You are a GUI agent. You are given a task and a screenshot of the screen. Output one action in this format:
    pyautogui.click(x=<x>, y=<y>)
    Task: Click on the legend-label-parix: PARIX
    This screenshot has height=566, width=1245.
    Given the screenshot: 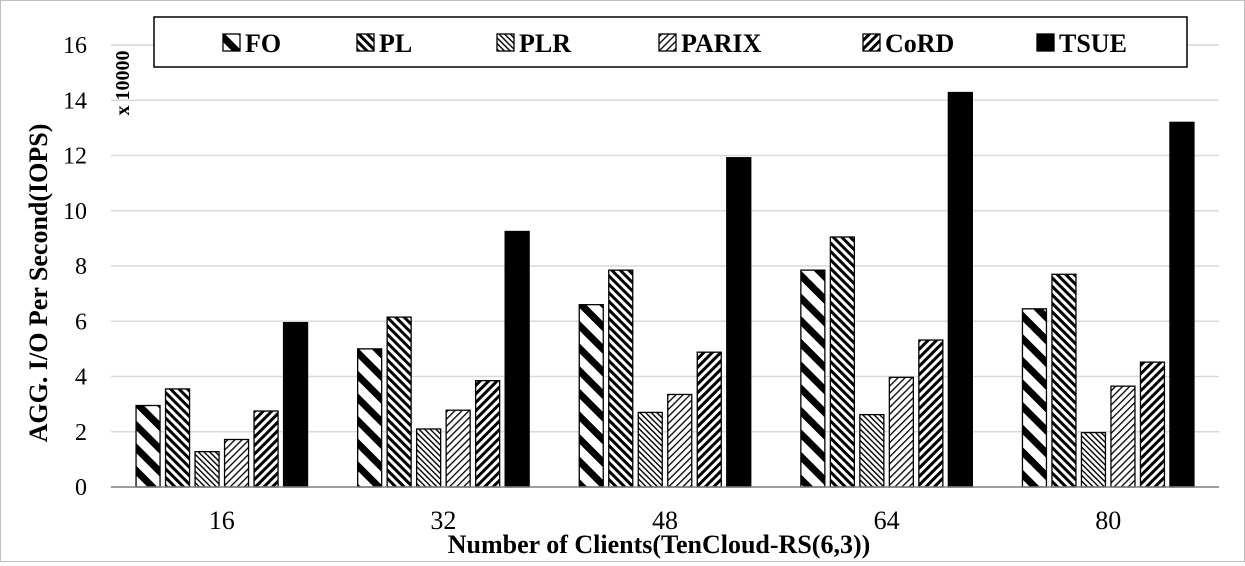 What is the action you would take?
    pyautogui.click(x=721, y=43)
    